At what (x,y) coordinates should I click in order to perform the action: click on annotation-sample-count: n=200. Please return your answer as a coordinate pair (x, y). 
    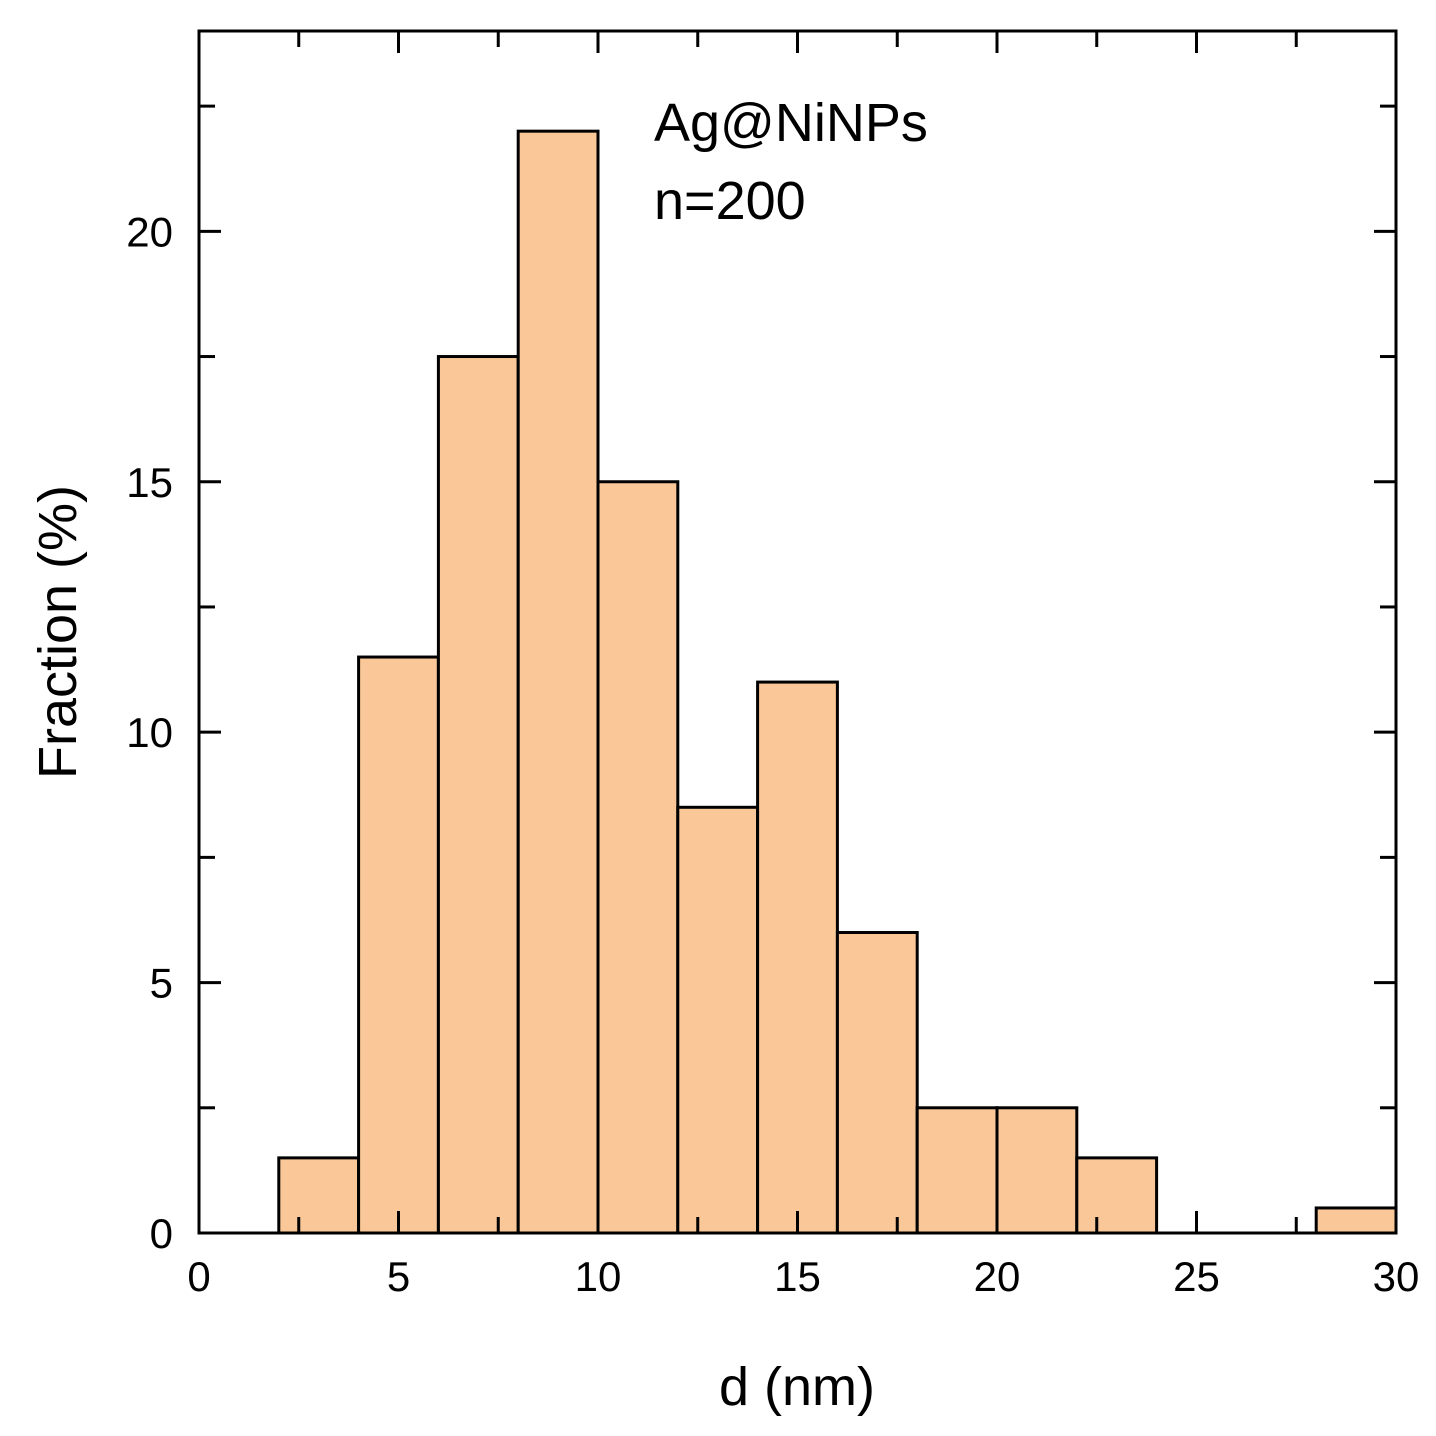
    Looking at the image, I should click on (730, 201).